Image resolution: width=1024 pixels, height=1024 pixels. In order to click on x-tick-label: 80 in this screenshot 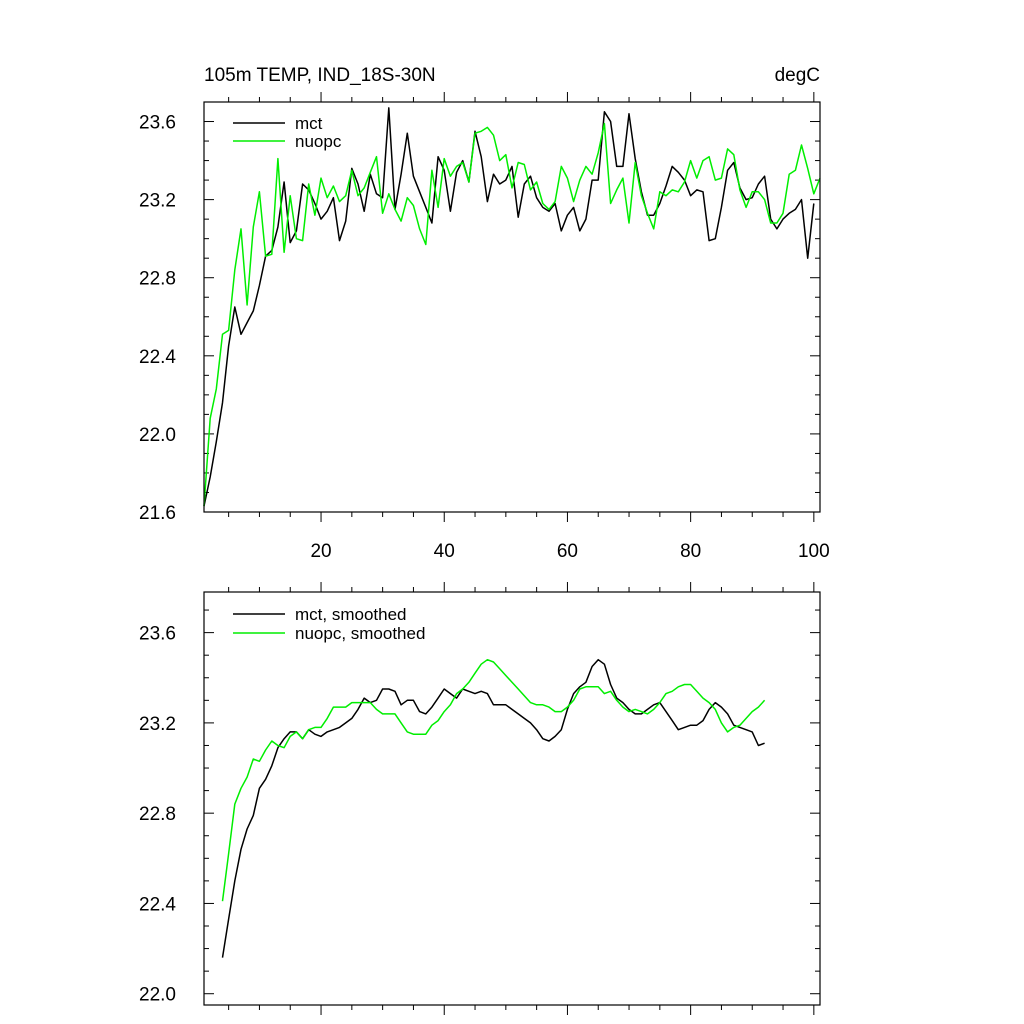, I will do `click(690, 551)`.